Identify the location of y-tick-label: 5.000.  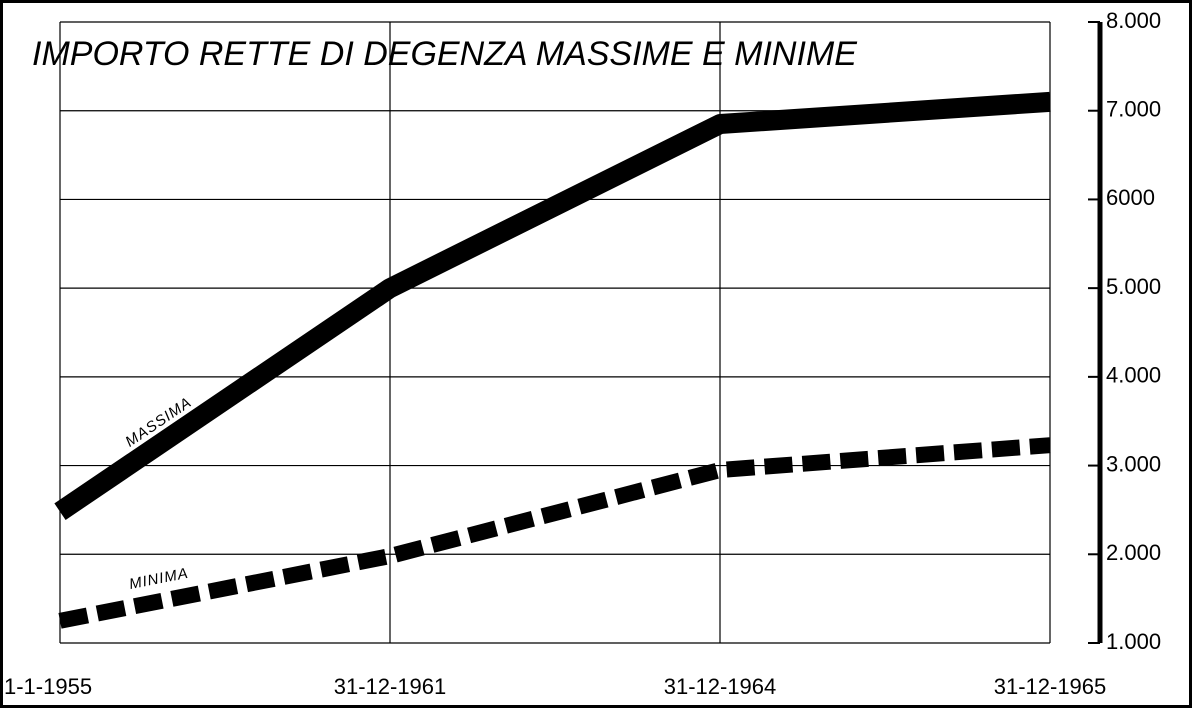
(1133, 286).